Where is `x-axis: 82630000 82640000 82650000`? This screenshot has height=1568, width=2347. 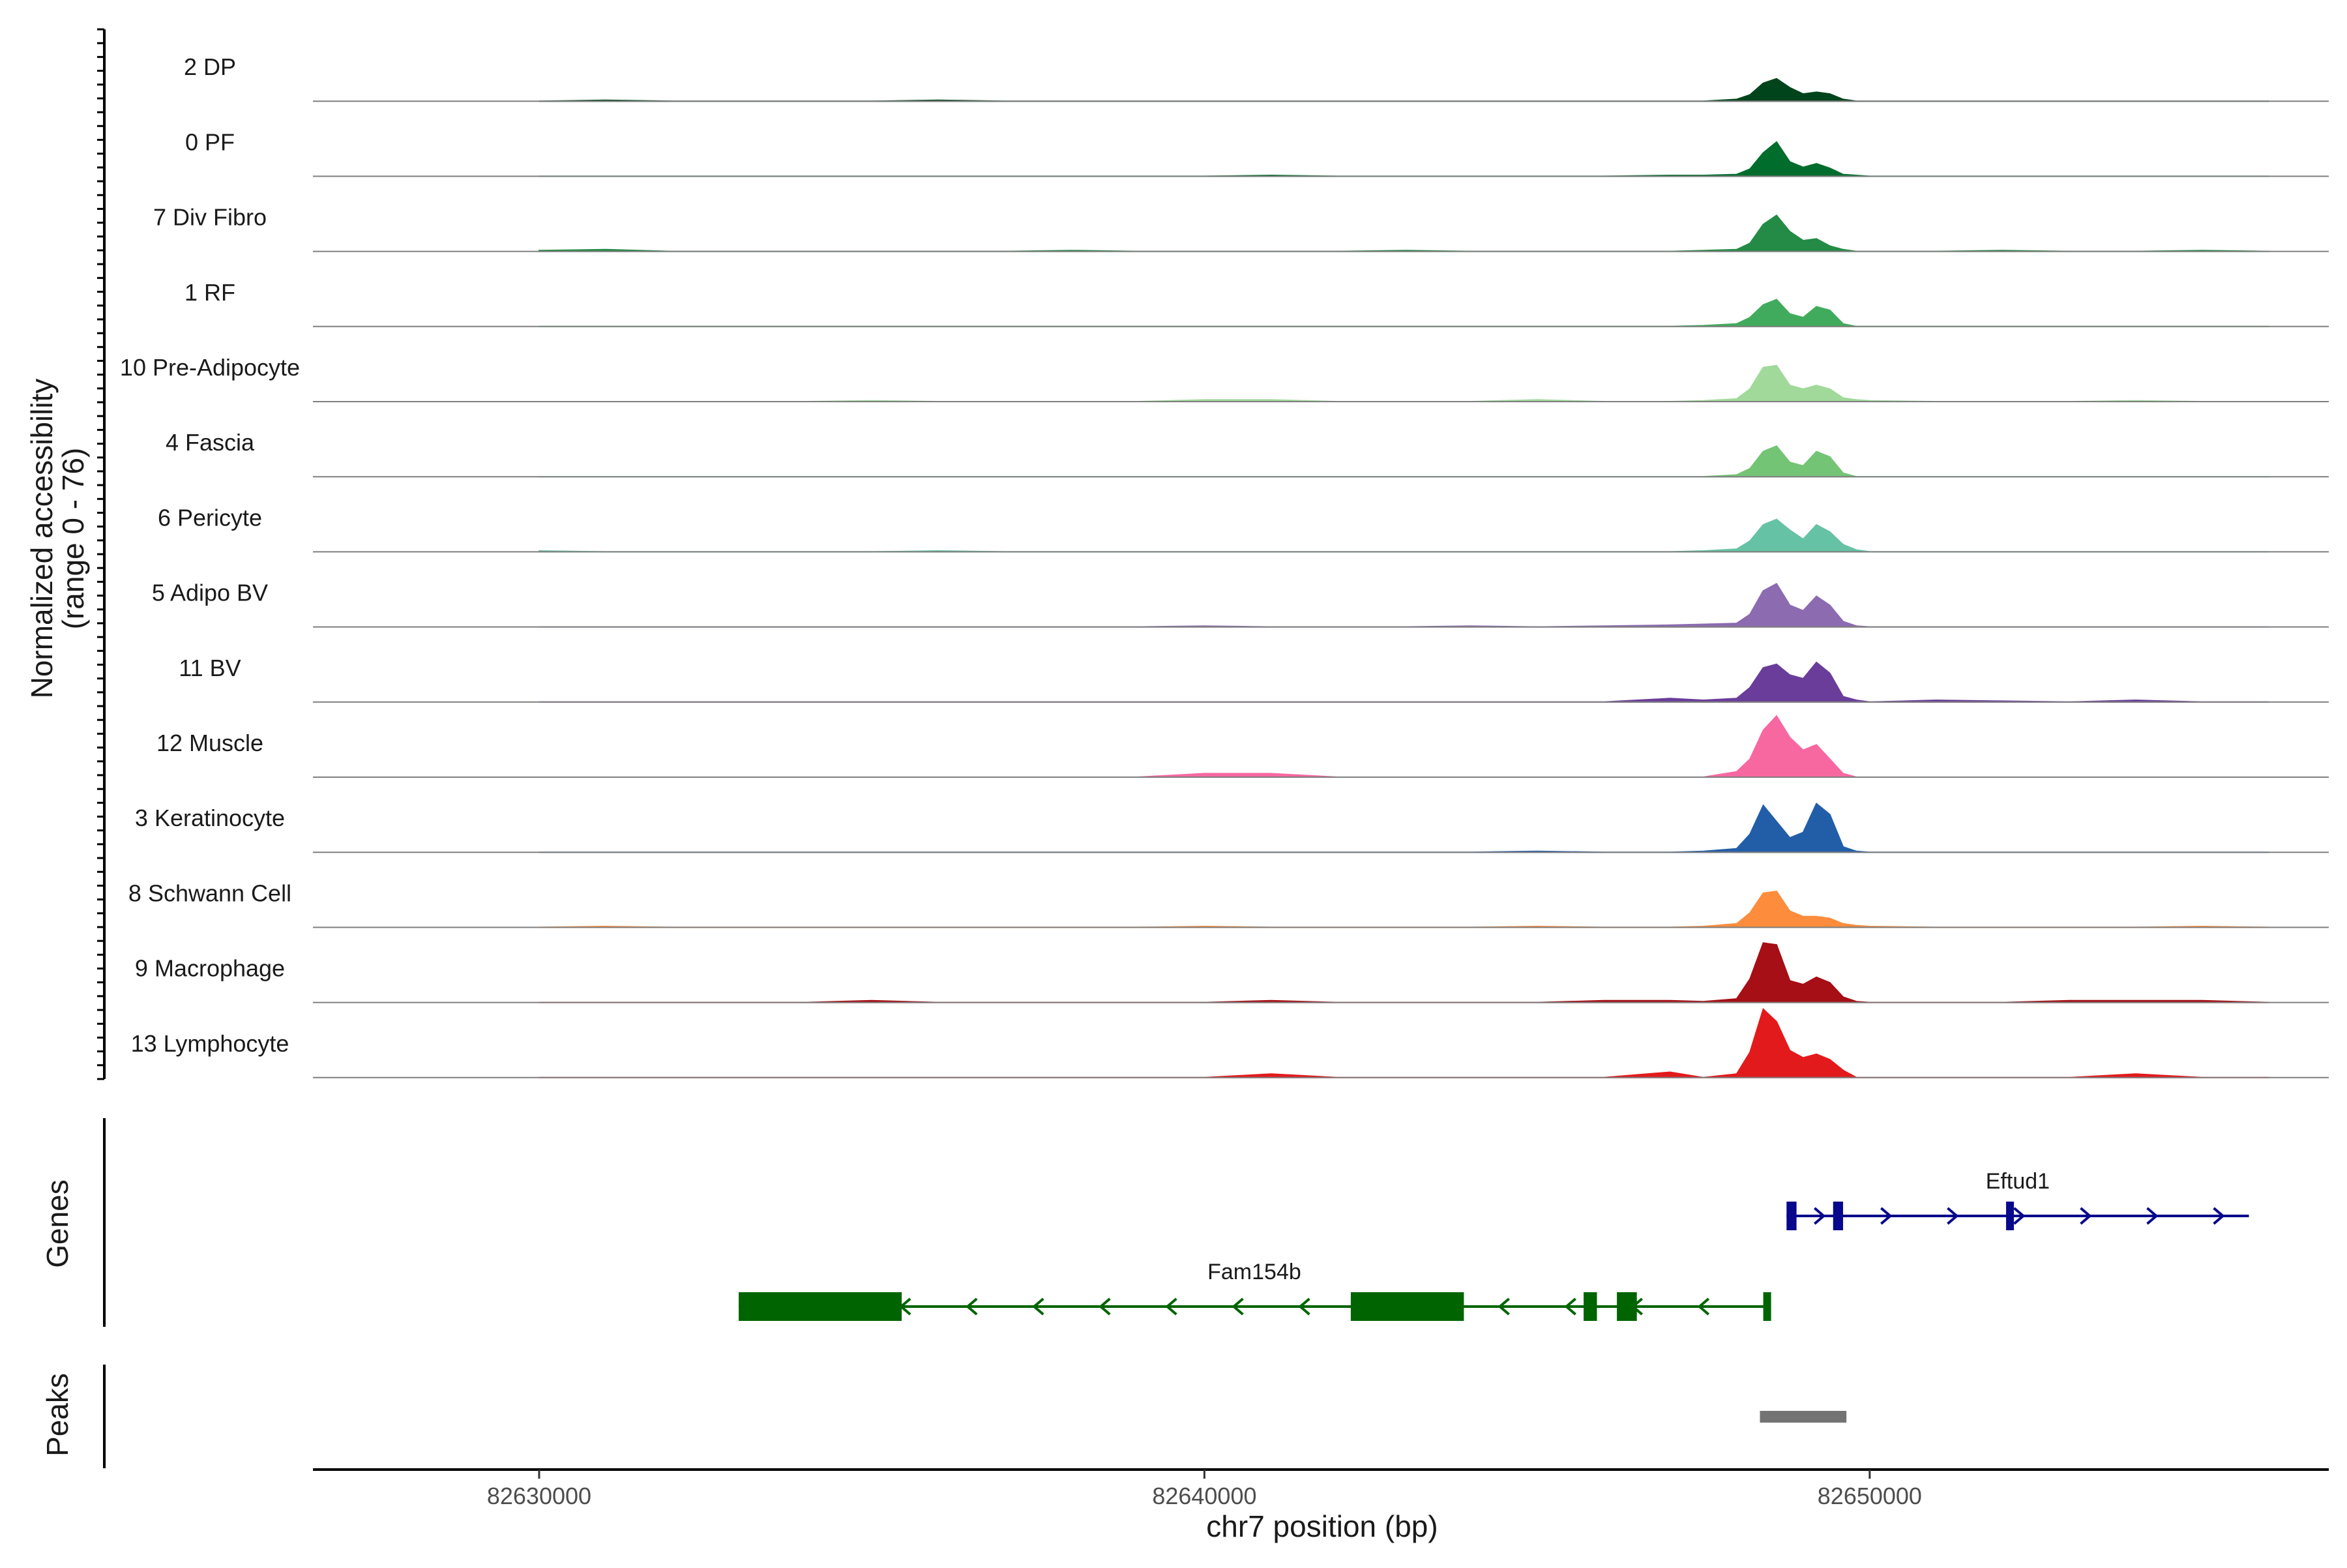
x-axis: 82630000 82640000 82650000 is located at coordinates (1321, 1489).